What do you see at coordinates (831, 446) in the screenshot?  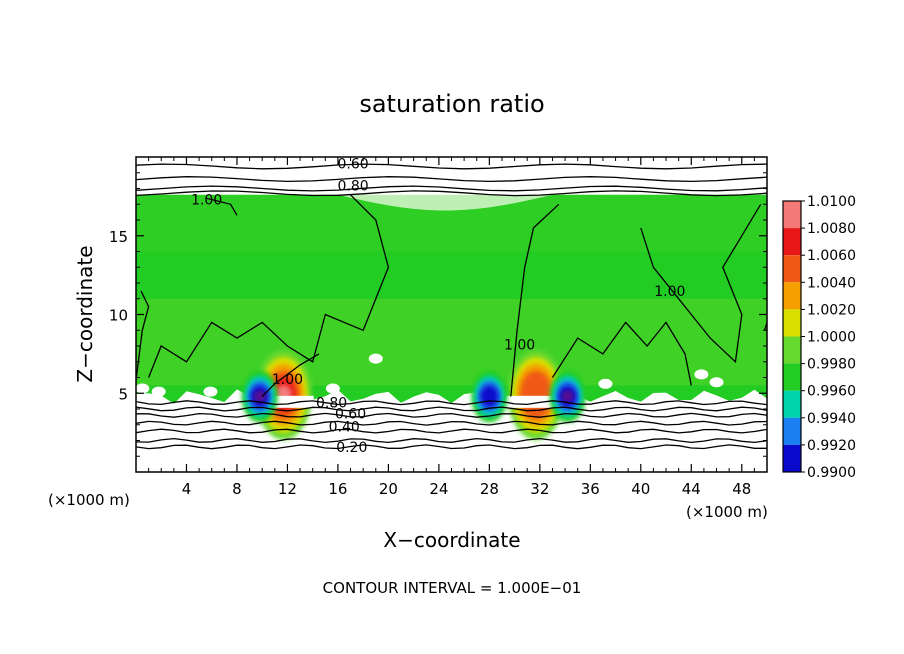 I see `colorbar-label: 0.9920` at bounding box center [831, 446].